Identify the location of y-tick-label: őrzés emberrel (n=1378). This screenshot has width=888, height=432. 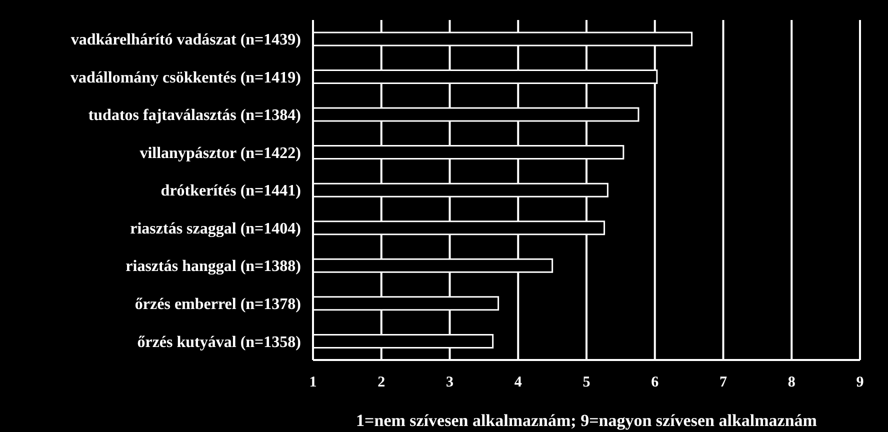
(217, 305).